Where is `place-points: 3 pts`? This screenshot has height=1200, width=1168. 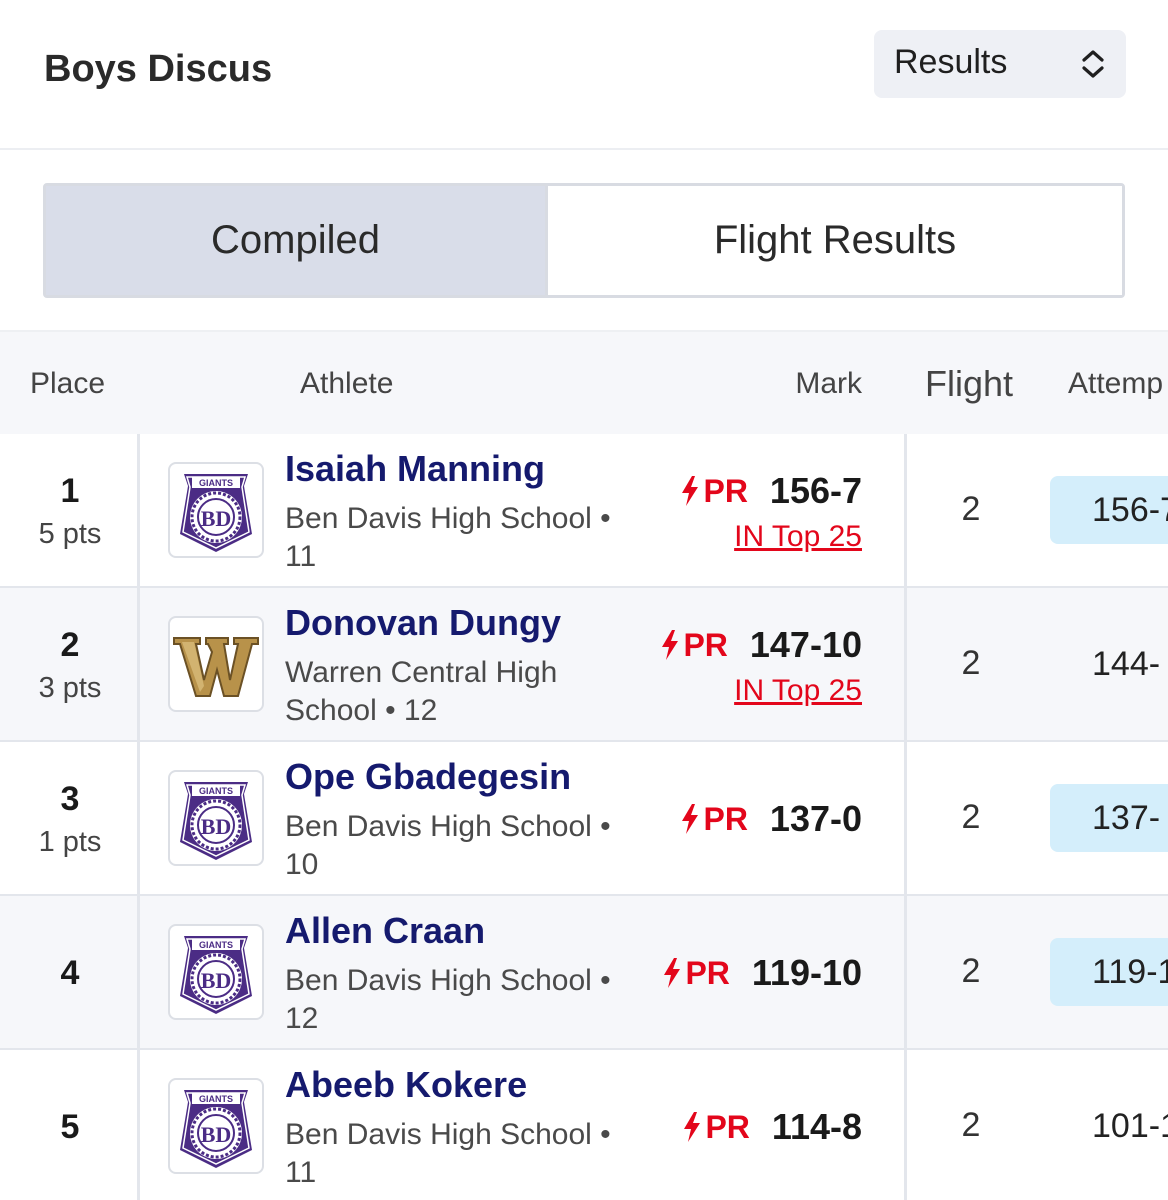 place-points: 3 pts is located at coordinates (70, 688).